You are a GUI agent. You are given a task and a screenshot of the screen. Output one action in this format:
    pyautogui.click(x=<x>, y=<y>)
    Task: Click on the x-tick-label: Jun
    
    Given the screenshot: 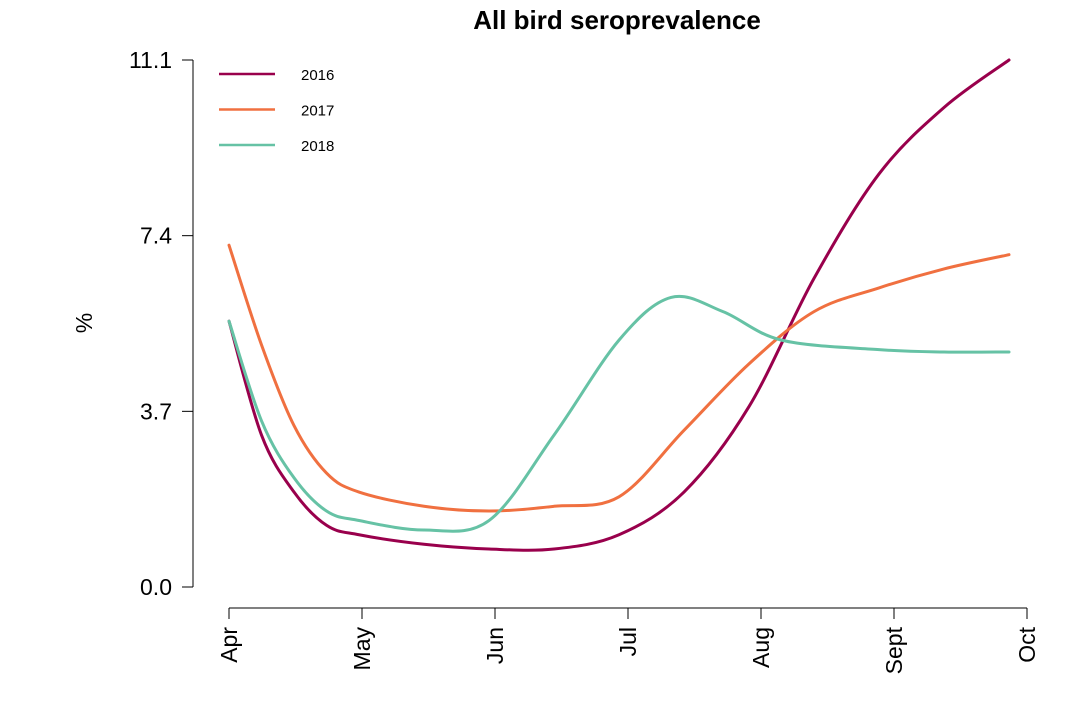 What is the action you would take?
    pyautogui.click(x=495, y=645)
    